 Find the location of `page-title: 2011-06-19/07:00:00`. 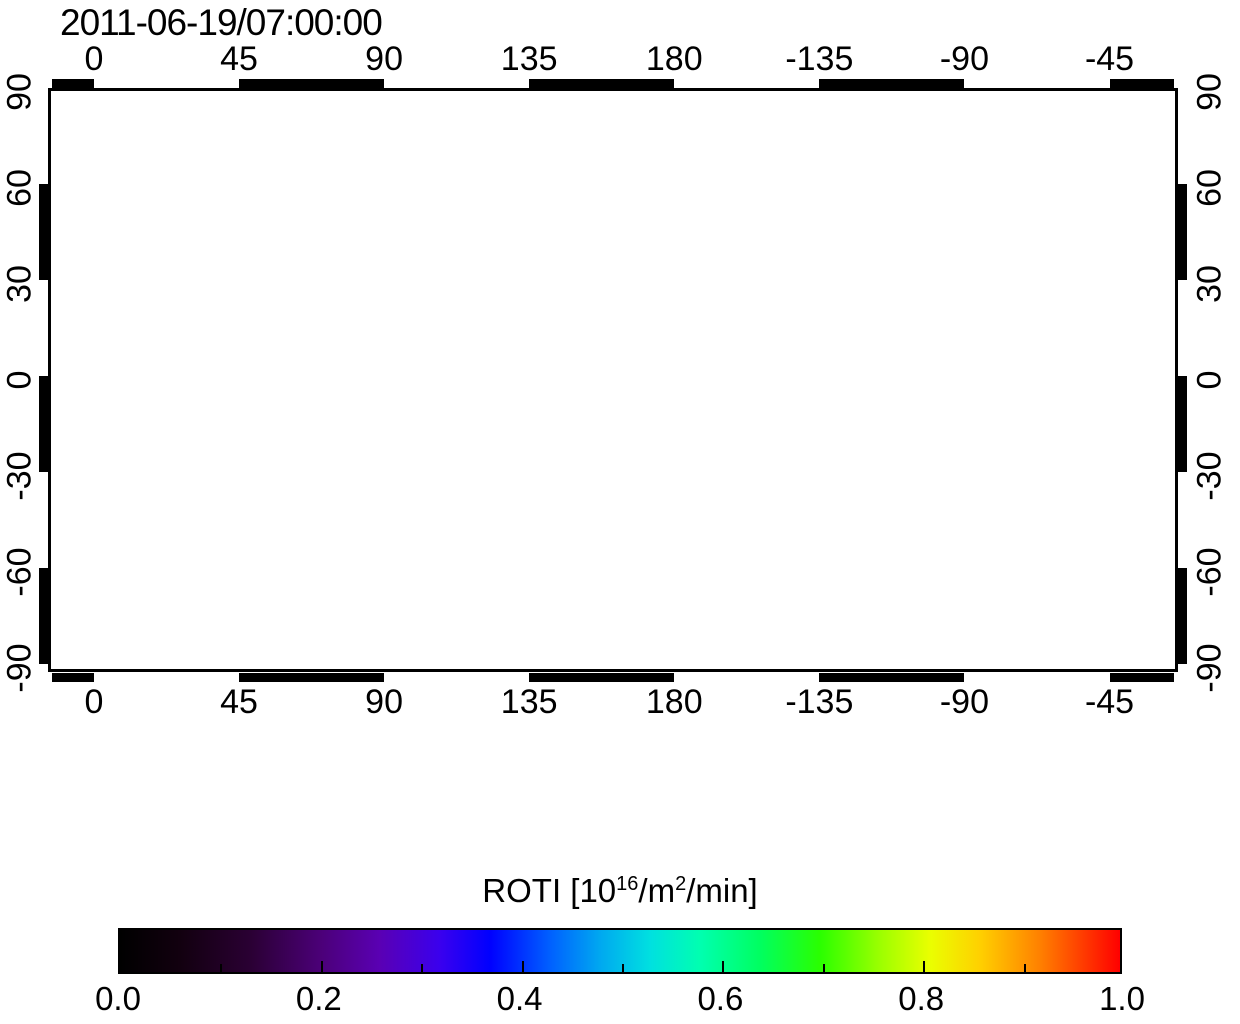

page-title: 2011-06-19/07:00:00 is located at coordinates (221, 22).